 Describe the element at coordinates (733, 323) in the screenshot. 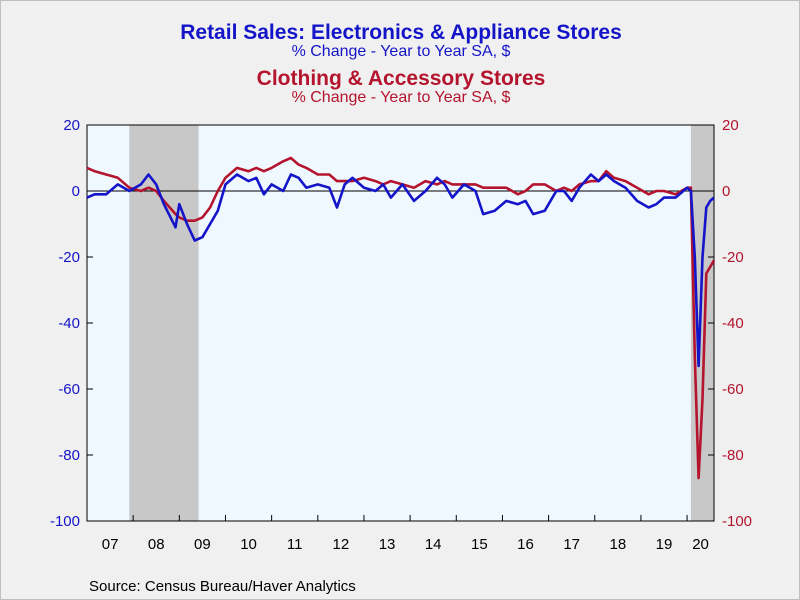

I see `y-tick-label-right: -40` at that location.